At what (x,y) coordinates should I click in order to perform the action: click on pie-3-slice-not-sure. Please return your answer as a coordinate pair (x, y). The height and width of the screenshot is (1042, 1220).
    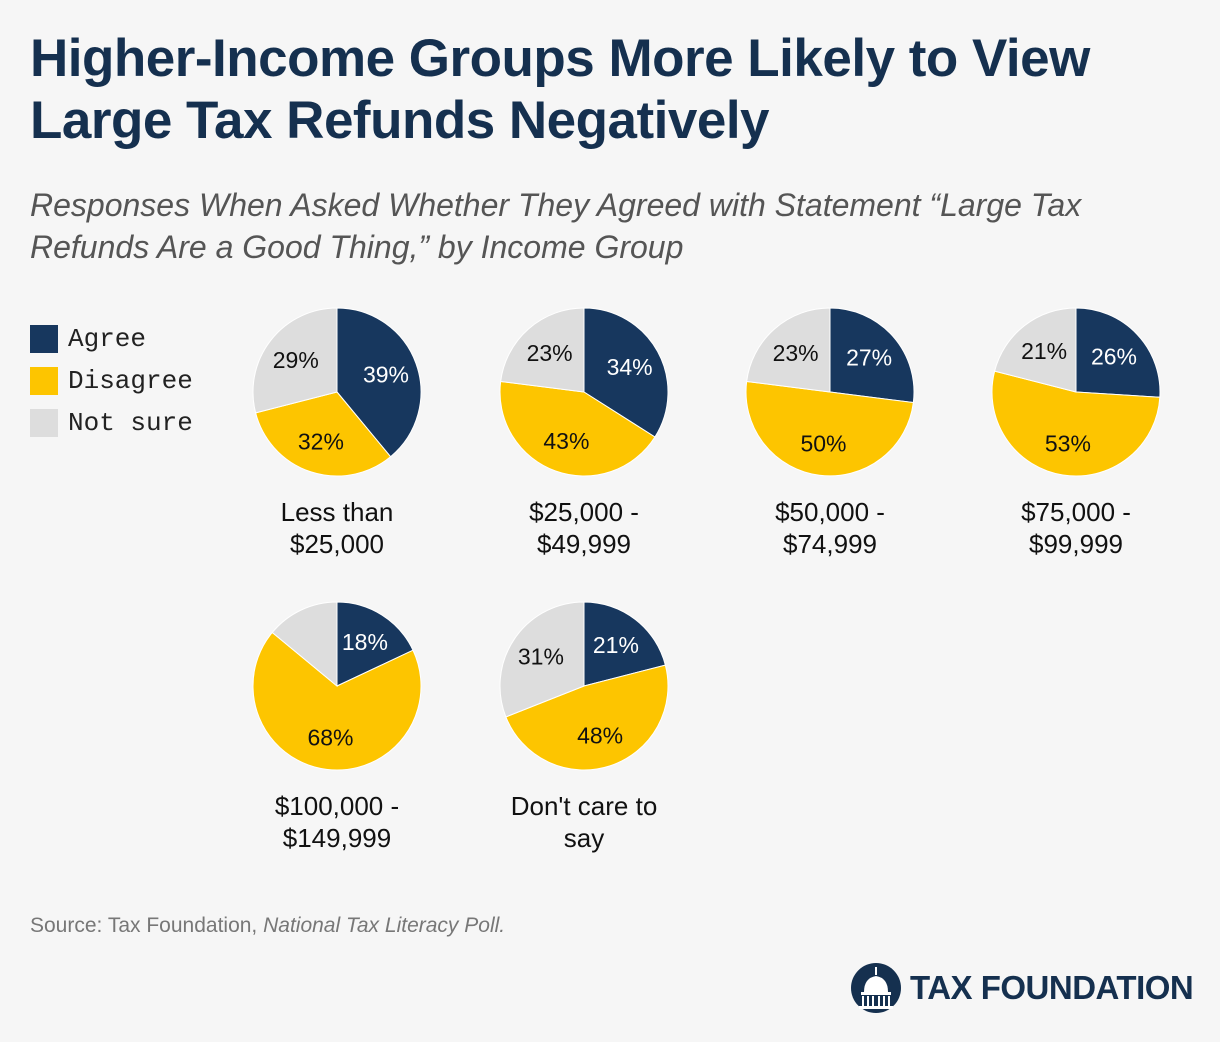
    Looking at the image, I should click on (788, 350).